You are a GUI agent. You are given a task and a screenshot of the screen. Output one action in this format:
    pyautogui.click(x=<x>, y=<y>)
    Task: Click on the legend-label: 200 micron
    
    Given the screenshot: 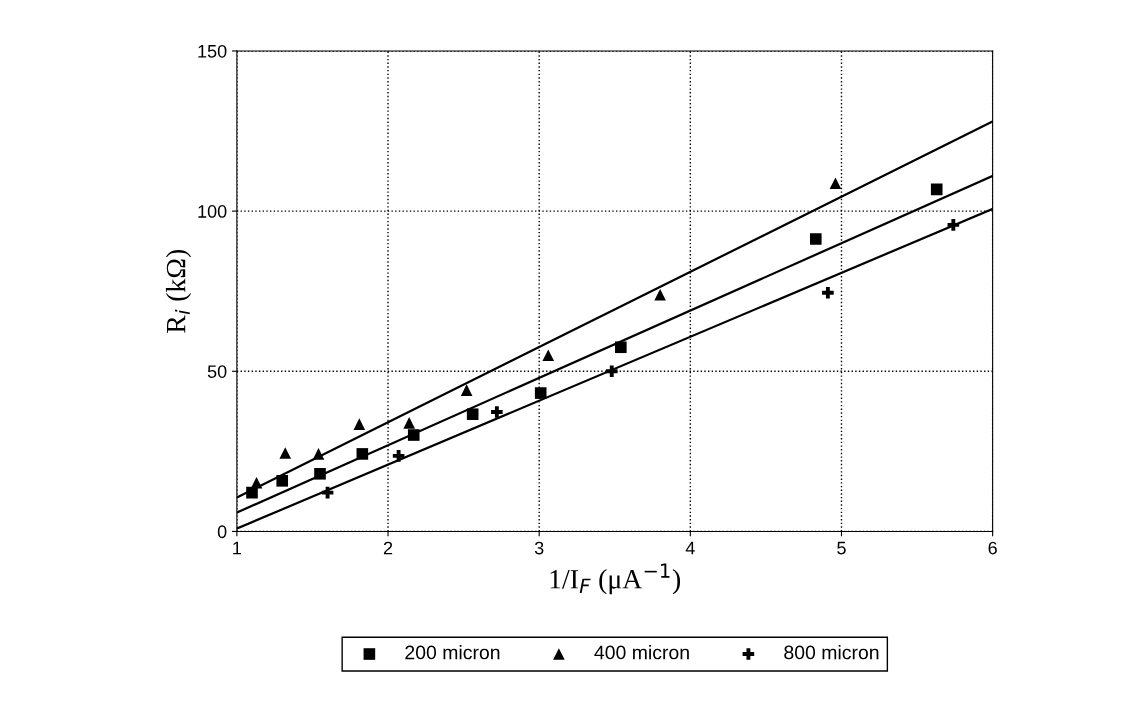 What is the action you would take?
    pyautogui.click(x=452, y=652)
    